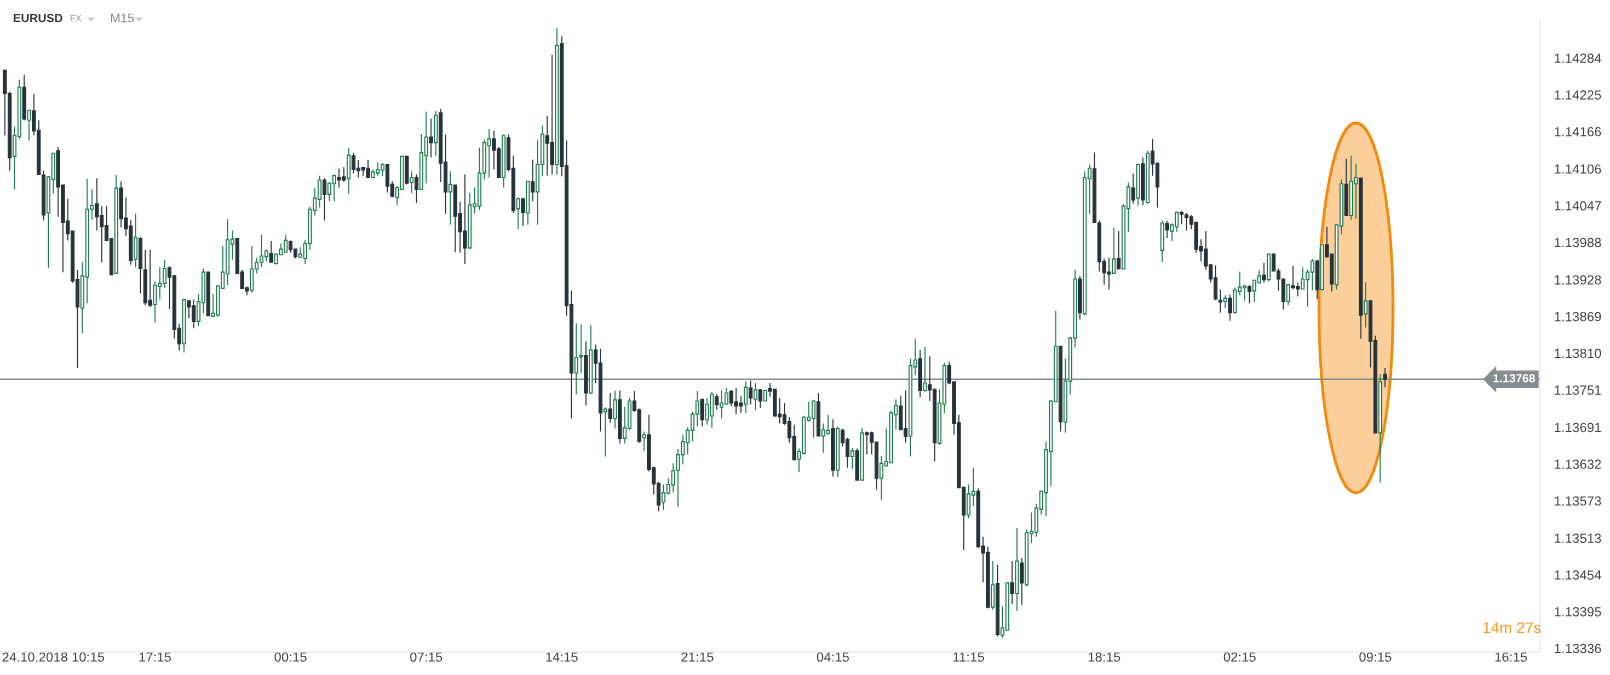 This screenshot has height=675, width=1610. Describe the element at coordinates (1577, 206) in the screenshot. I see `y-tick-label: 1.14047` at that location.